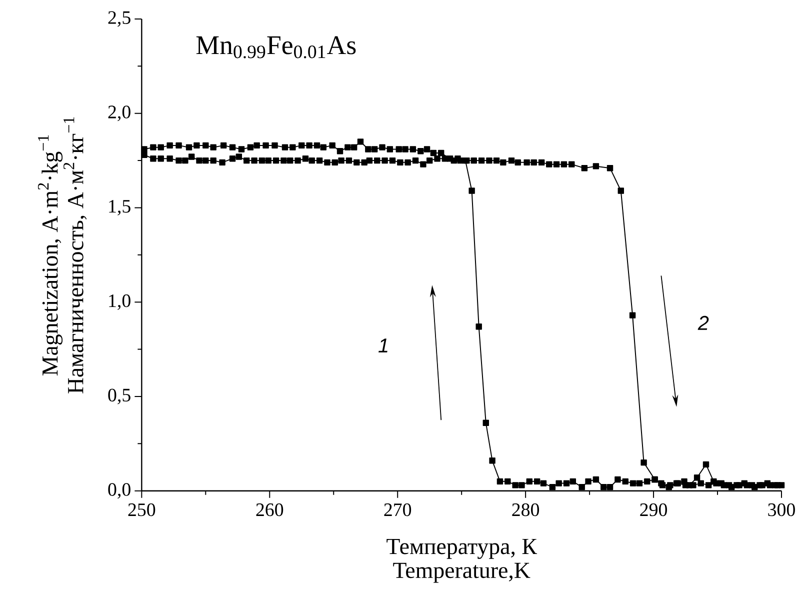  I want to click on x-tick-label: 280, so click(526, 509).